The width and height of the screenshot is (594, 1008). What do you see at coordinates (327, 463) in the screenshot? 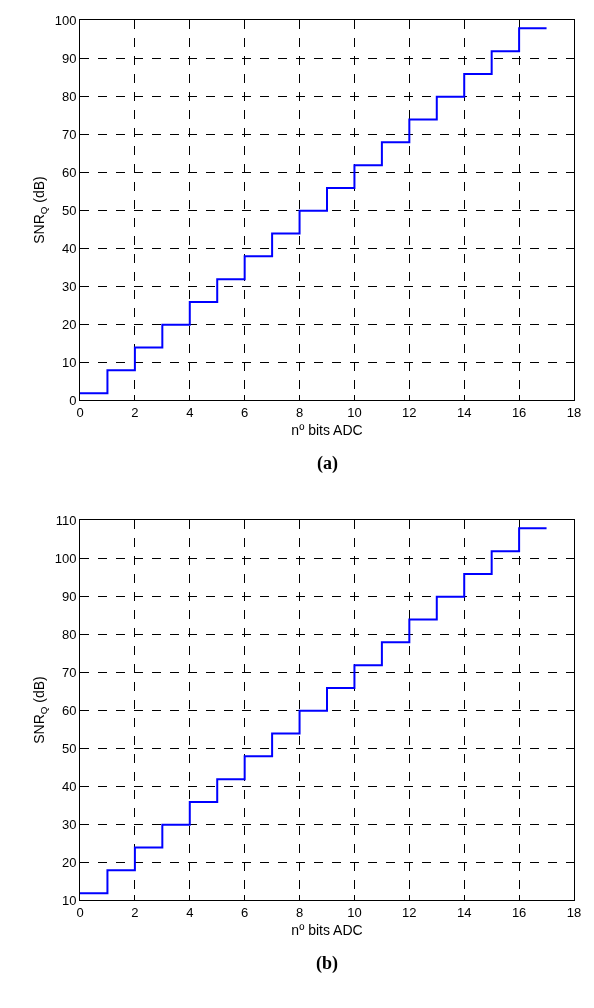
I see `text: (a)` at bounding box center [327, 463].